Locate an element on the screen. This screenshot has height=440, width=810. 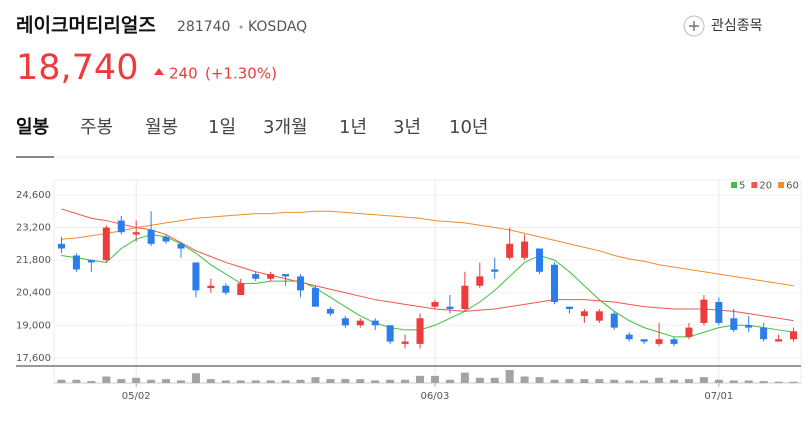
tab: 주봉 is located at coordinates (96, 127).